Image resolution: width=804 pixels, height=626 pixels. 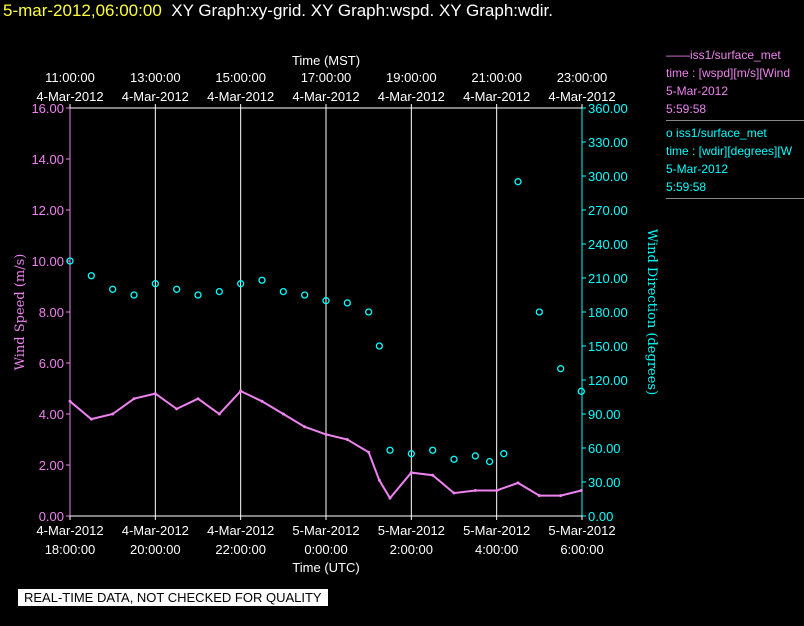 I want to click on x-top-tick-time: 19:00:00, so click(x=411, y=77).